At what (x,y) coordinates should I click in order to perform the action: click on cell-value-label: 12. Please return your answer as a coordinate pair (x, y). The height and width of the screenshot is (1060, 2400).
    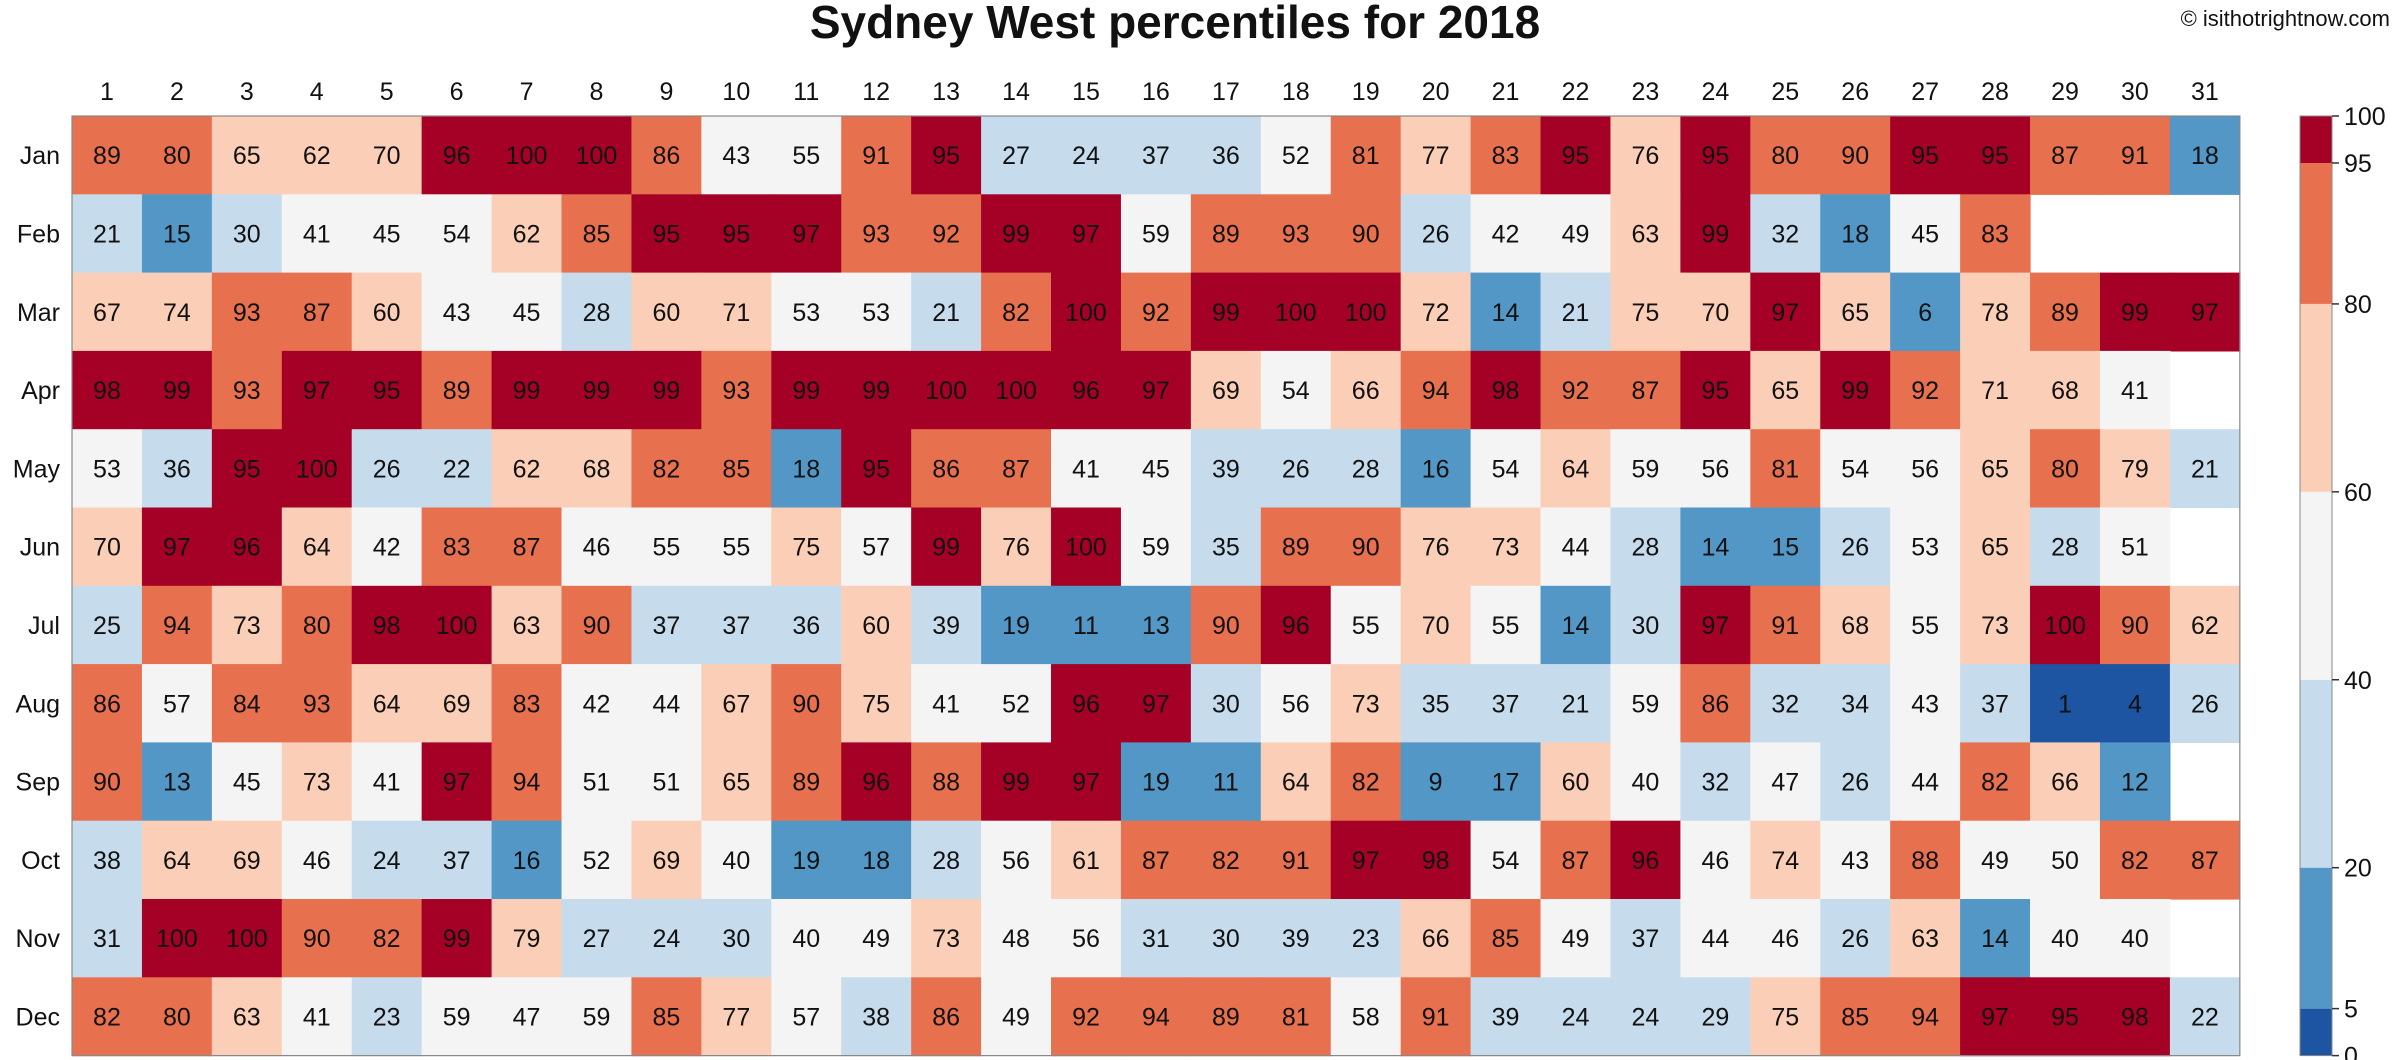
    Looking at the image, I should click on (2135, 783).